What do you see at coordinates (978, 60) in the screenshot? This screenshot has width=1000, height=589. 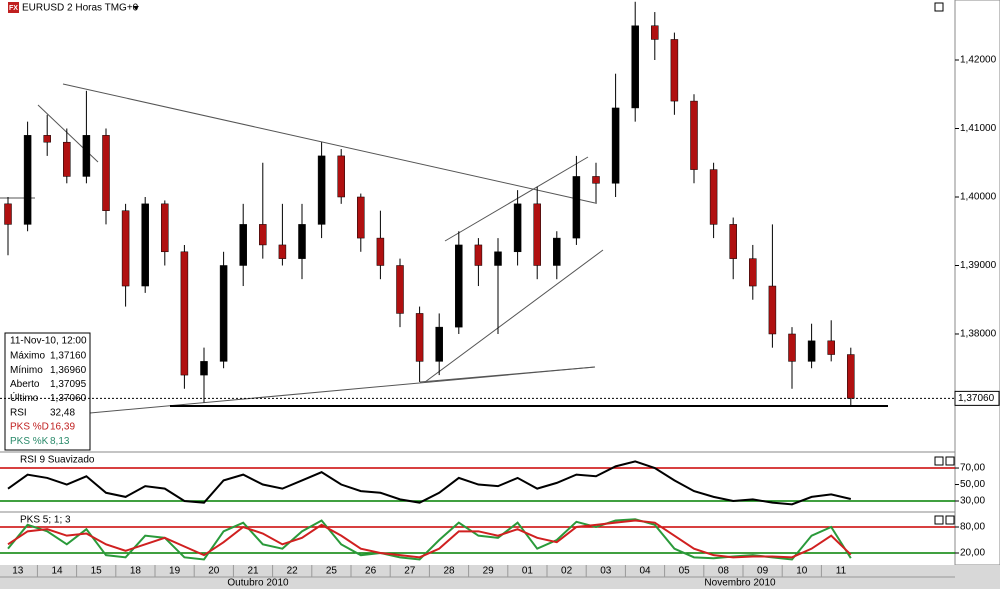 I see `y-tick-label: 1,42000` at bounding box center [978, 60].